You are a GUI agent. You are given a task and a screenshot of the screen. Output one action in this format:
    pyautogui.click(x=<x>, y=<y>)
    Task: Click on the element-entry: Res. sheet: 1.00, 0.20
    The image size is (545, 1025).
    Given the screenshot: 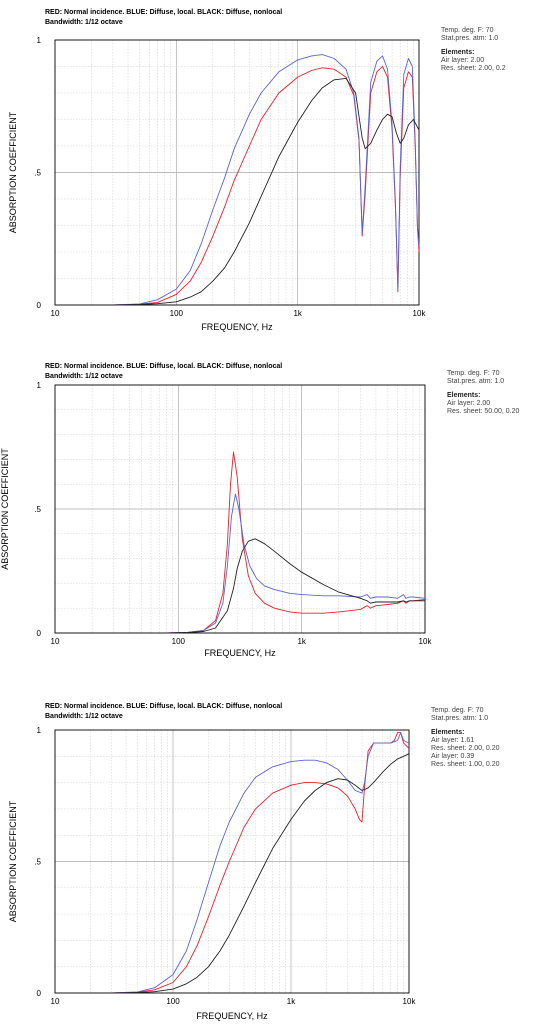 What is the action you would take?
    pyautogui.click(x=465, y=764)
    